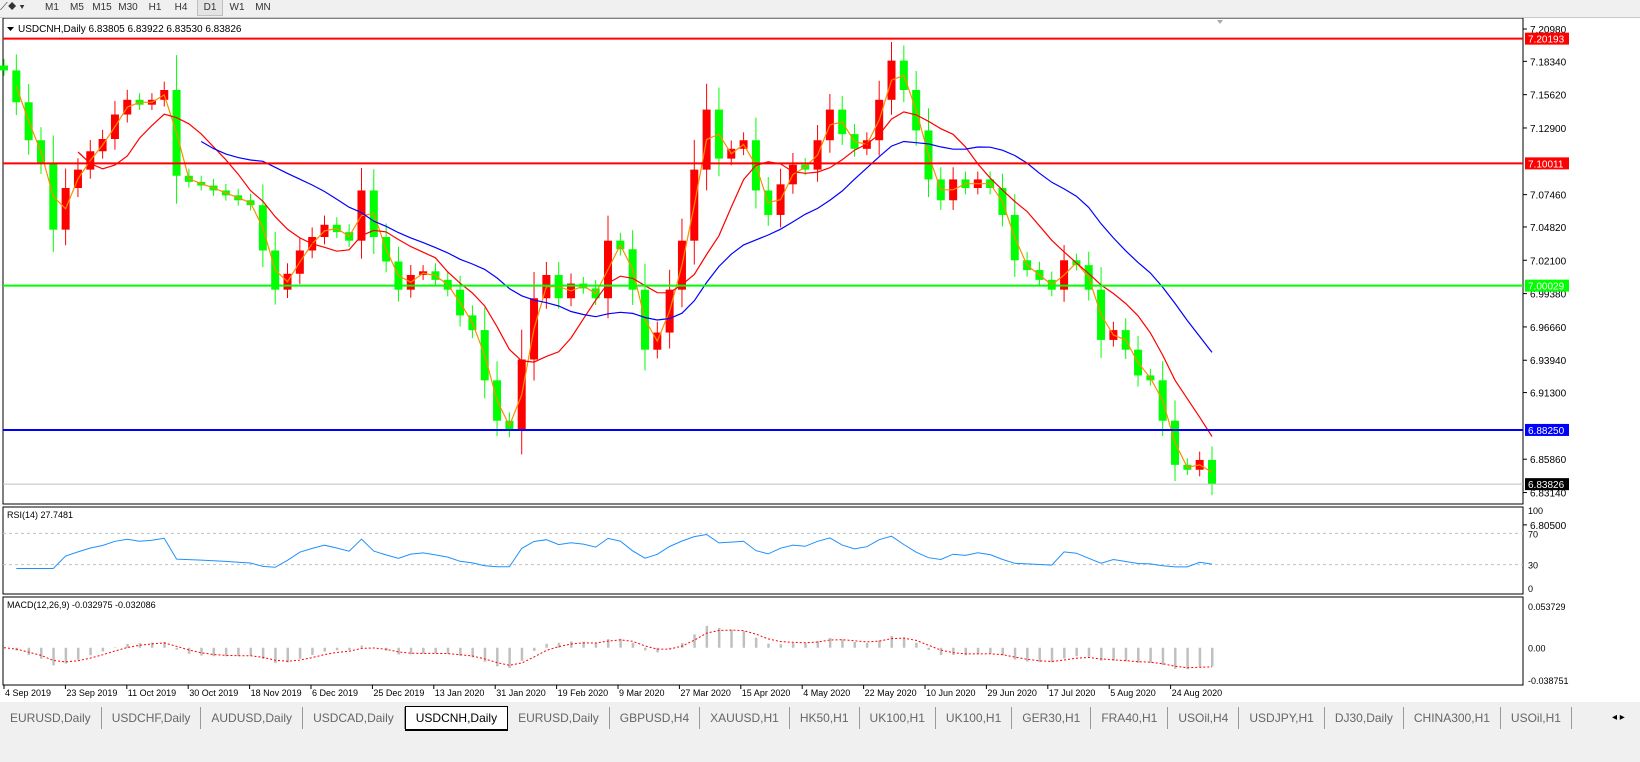 The width and height of the screenshot is (1640, 762). What do you see at coordinates (252, 718) in the screenshot?
I see `chart-tab: AUDUSD,Daily` at bounding box center [252, 718].